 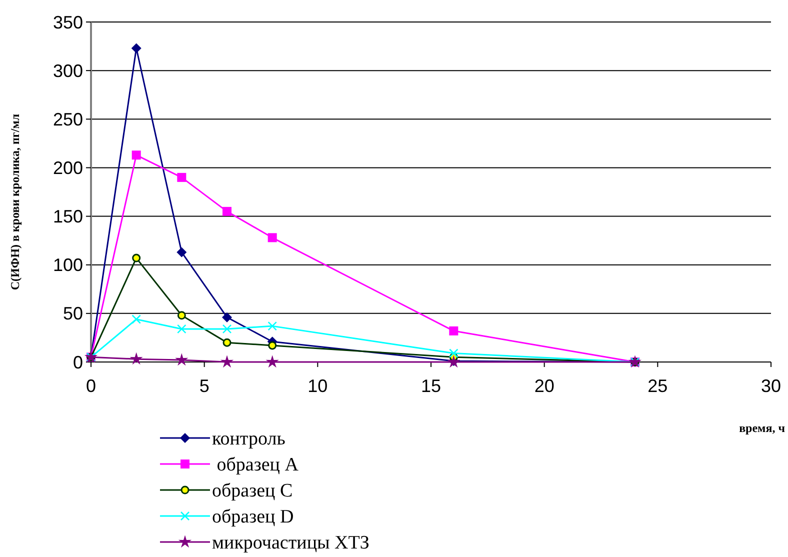 What do you see at coordinates (544, 386) in the screenshot?
I see `x-tick-label: 20` at bounding box center [544, 386].